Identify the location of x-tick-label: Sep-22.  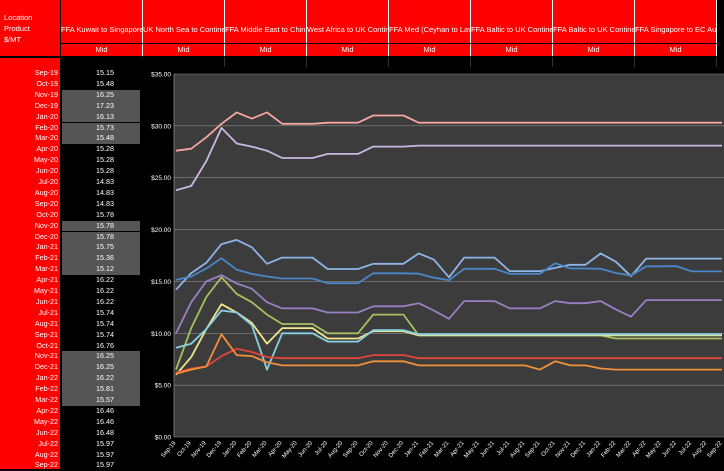
(714, 449).